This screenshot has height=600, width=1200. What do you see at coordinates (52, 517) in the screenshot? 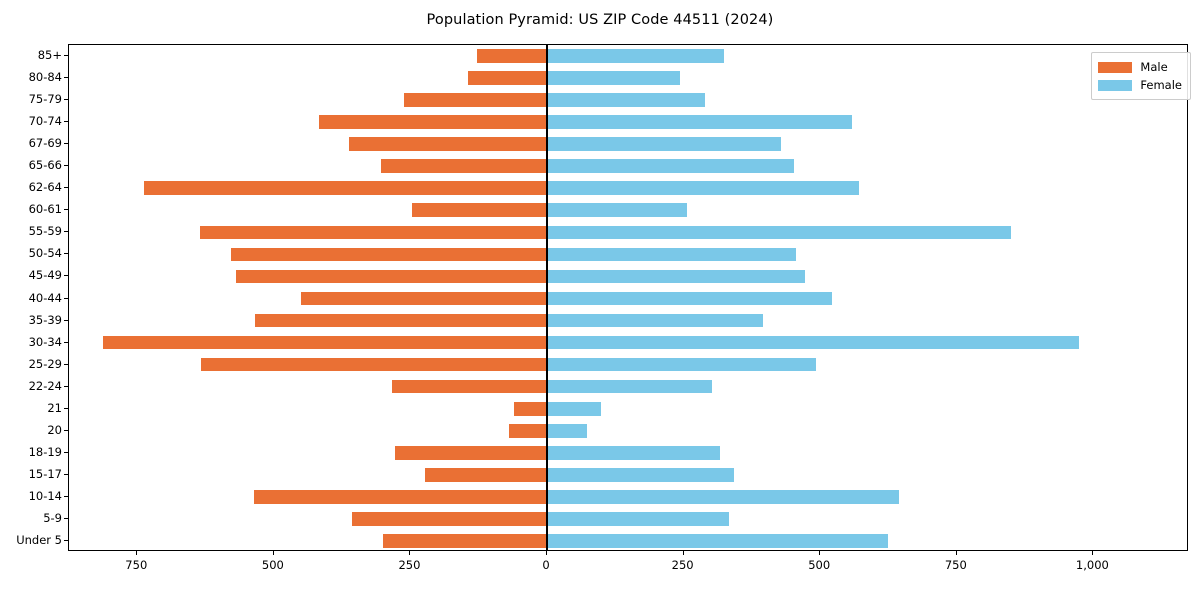
I see `y-axis-tick-label: 5-9` at bounding box center [52, 517].